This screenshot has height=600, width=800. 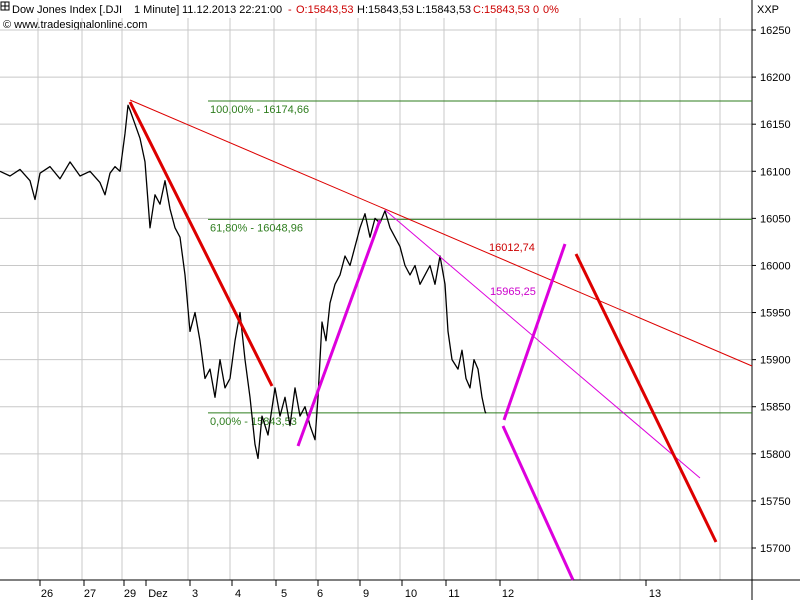 What do you see at coordinates (290, 10) in the screenshot?
I see `header-ohlc-prefix: -` at bounding box center [290, 10].